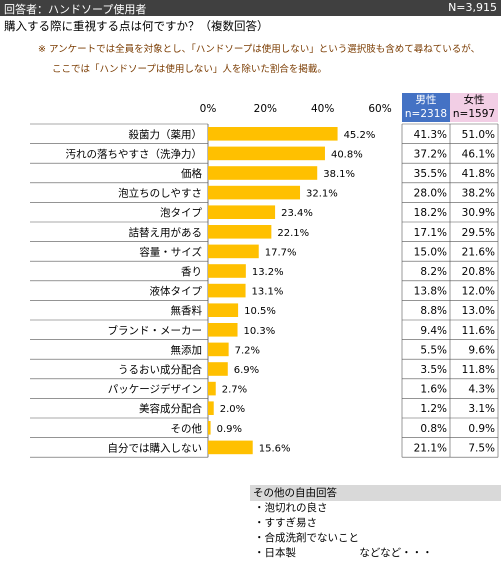 The image size is (501, 561). Describe the element at coordinates (478, 135) in the screenshot. I see `female-value: 51.0%` at that location.